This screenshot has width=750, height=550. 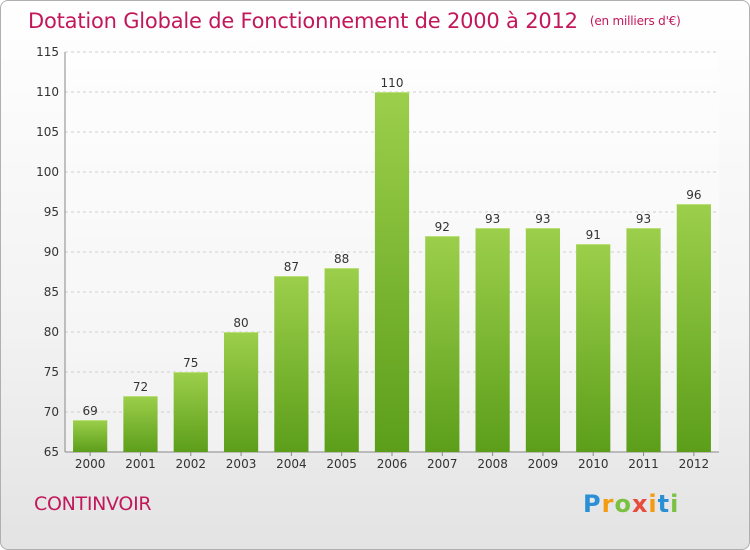 What do you see at coordinates (190, 464) in the screenshot?
I see `x-tick-label: 2002` at bounding box center [190, 464].